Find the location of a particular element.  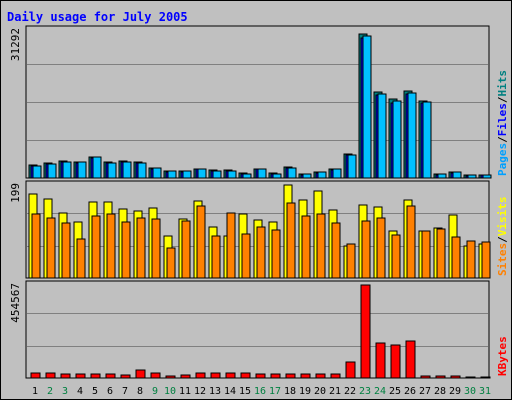

x-tick-label-day-2: 2 is located at coordinates (50, 391).